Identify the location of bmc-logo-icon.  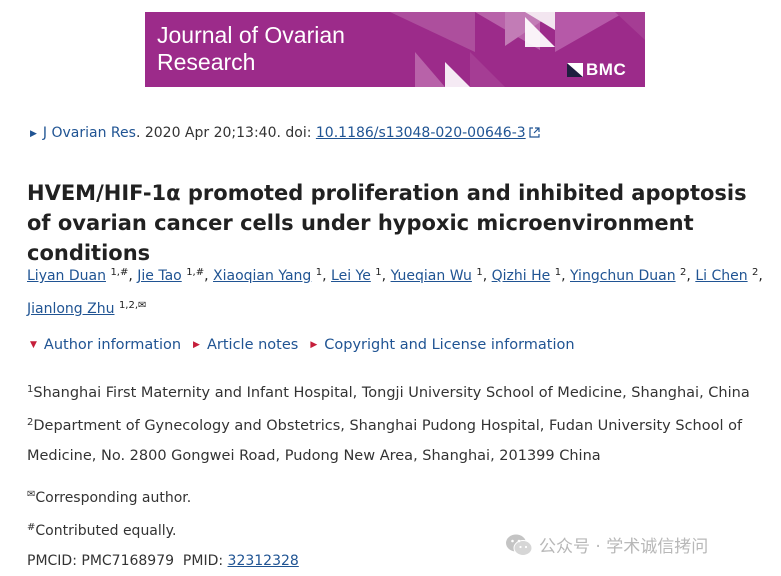
(575, 70).